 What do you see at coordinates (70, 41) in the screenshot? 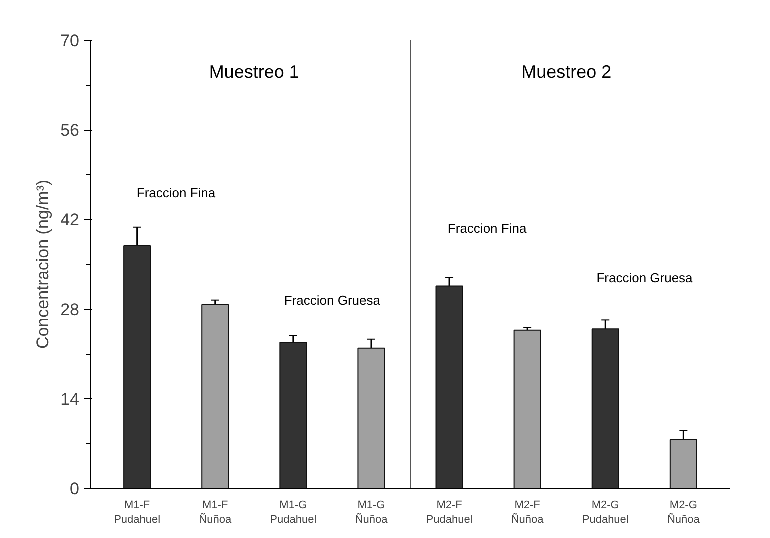
I see `y-tick-label: 70` at bounding box center [70, 41].